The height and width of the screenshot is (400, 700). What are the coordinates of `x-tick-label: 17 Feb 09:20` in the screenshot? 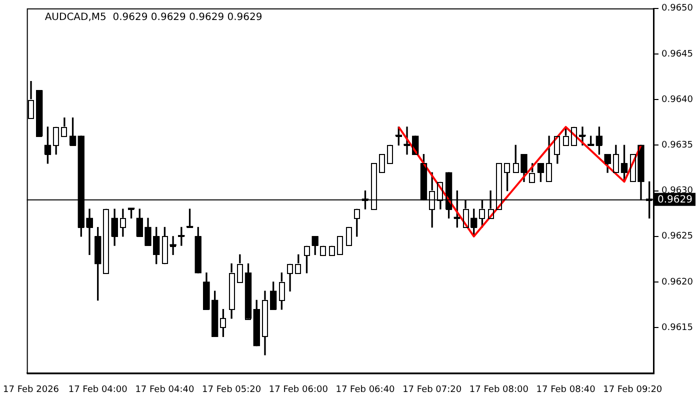 It's located at (632, 389).